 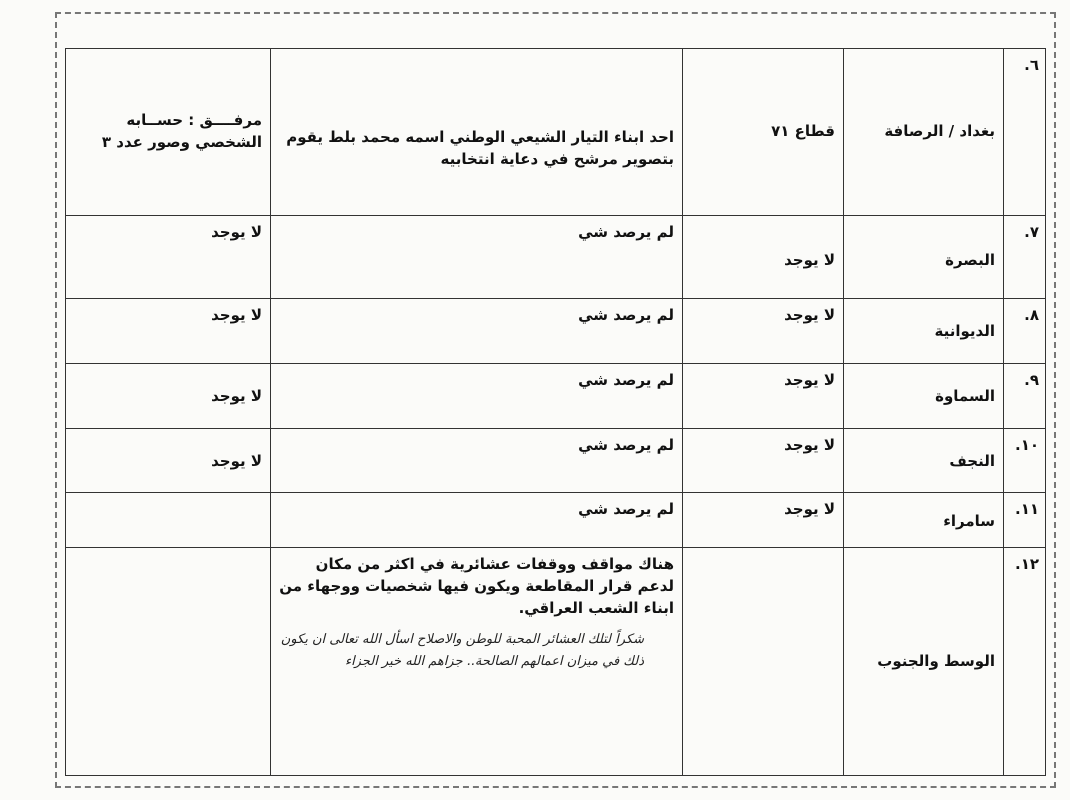 I want to click on province: السماوة, so click(x=923, y=396).